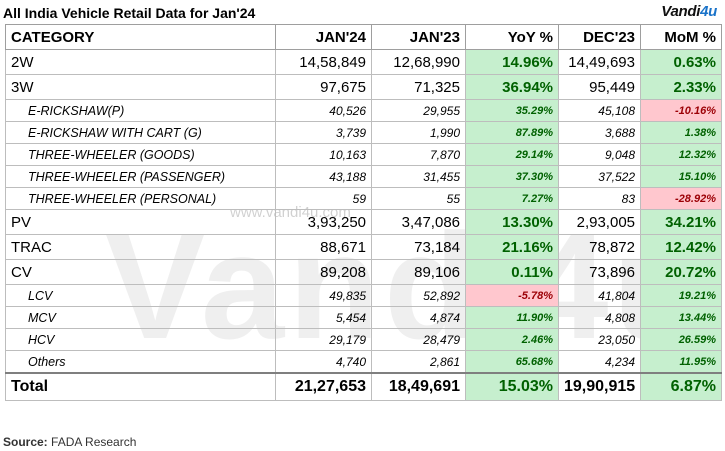 This screenshot has height=451, width=725. Describe the element at coordinates (323, 154) in the screenshot. I see `cell-jan24: 10,163` at that location.